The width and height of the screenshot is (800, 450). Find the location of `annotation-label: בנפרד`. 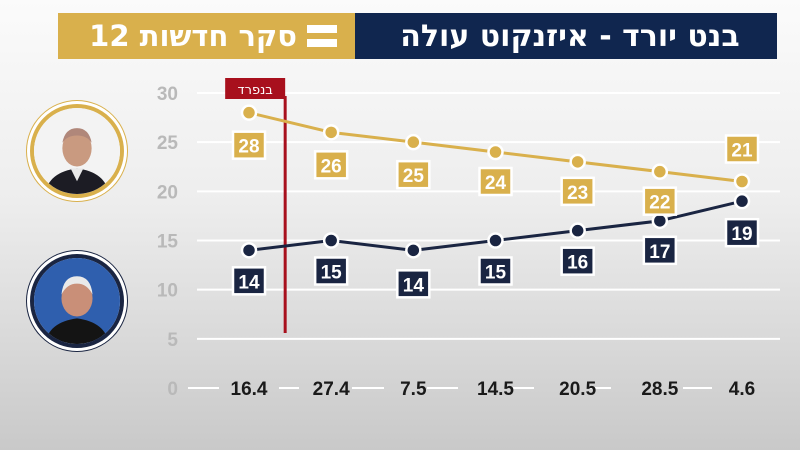

annotation-label: בנפרד is located at coordinates (255, 90).